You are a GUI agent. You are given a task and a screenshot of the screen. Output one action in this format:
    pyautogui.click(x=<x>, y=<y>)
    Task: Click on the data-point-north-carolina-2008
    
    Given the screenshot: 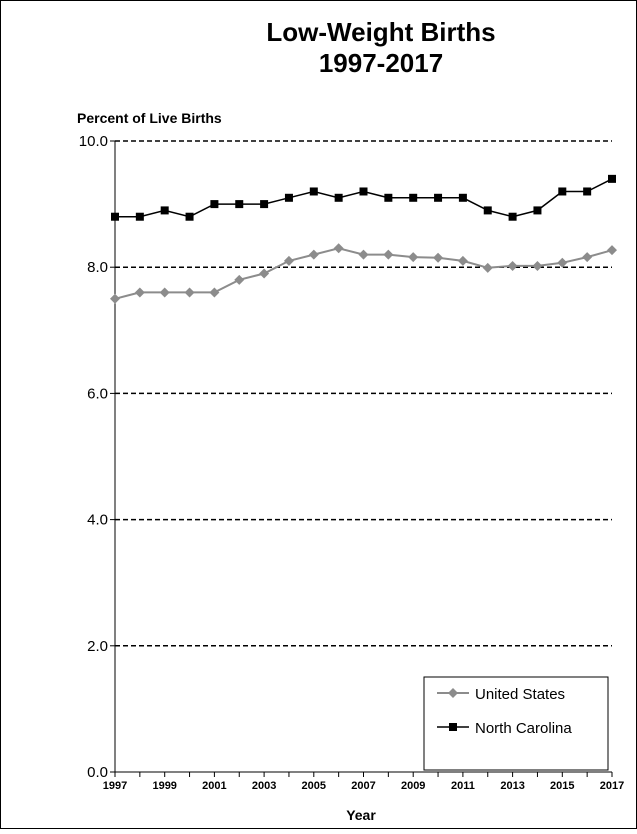 What is the action you would take?
    pyautogui.click(x=388, y=197)
    